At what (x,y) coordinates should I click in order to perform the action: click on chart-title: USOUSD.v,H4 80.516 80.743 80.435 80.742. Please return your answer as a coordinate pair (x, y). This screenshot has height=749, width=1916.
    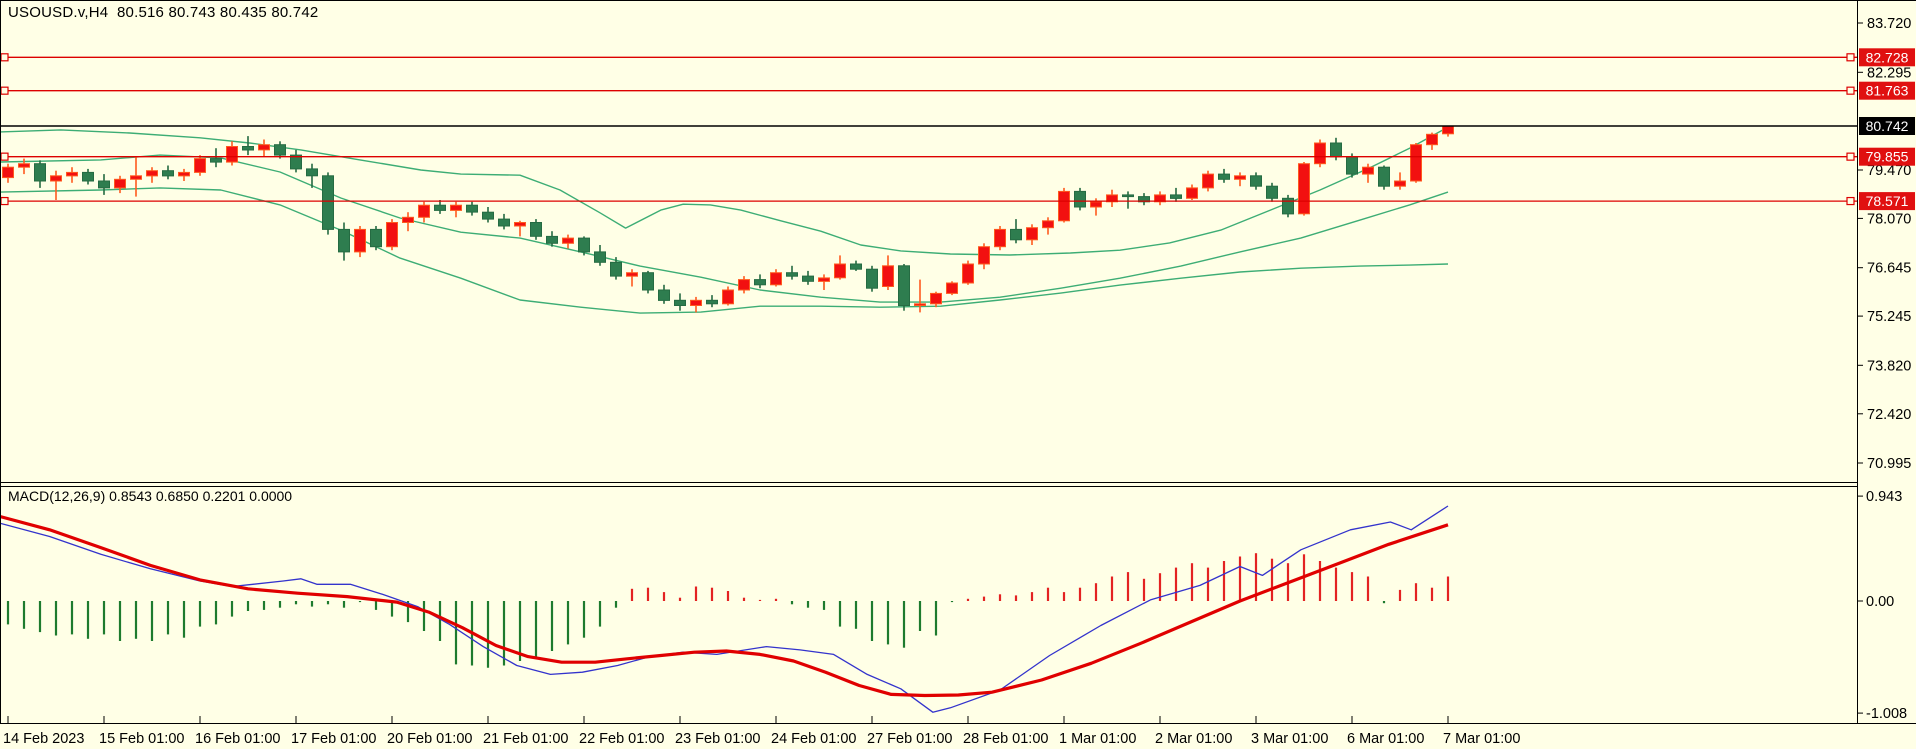
    Looking at the image, I should click on (163, 12).